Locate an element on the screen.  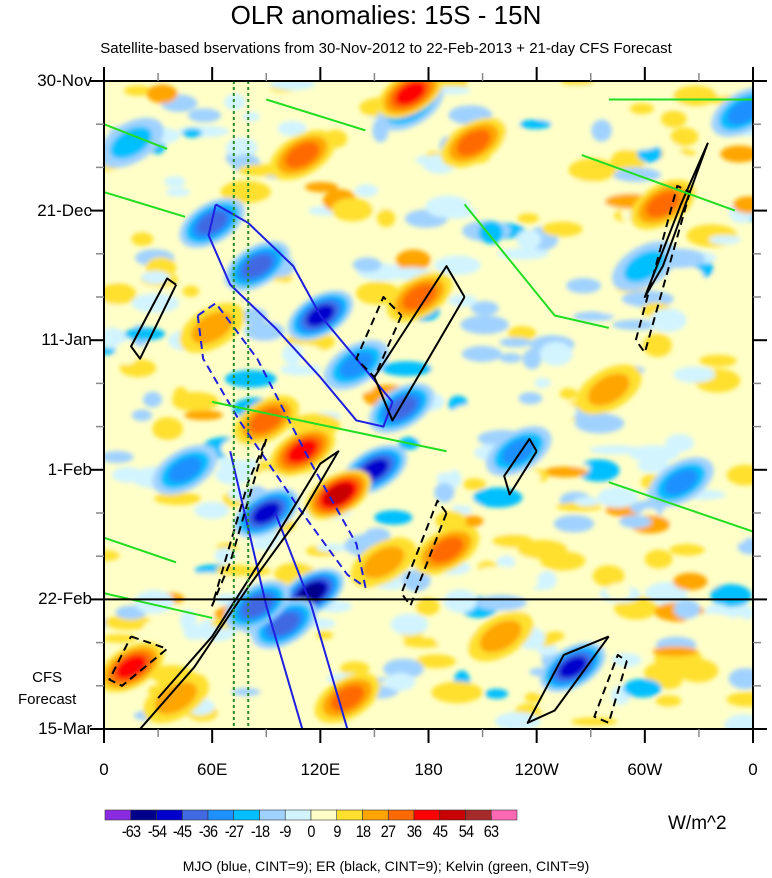
y-tick-label: 22-Feb is located at coordinates (65, 599).